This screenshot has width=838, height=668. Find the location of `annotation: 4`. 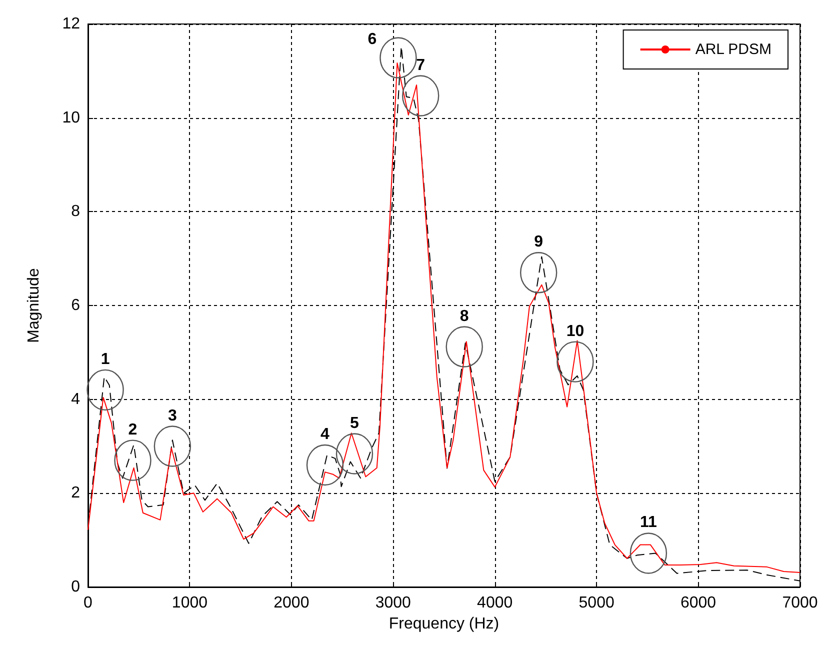

annotation: 4 is located at coordinates (325, 435).